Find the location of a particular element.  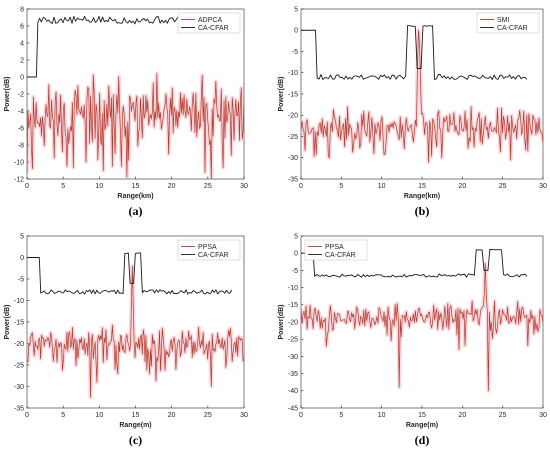

panel-label: (b) is located at coordinates (422, 211).